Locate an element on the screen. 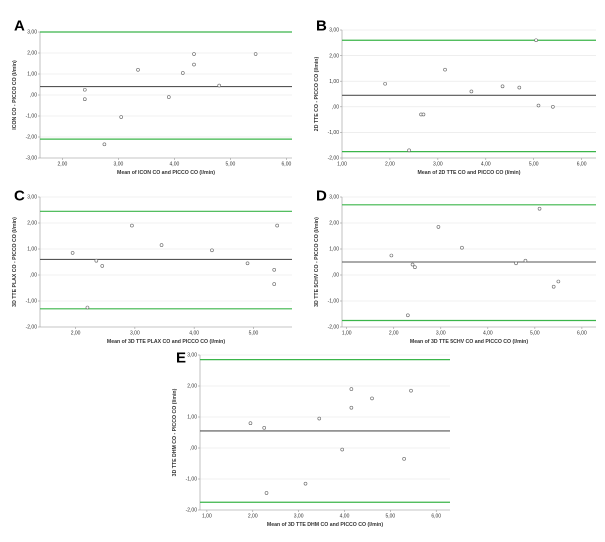  x-axis-label: Mean of ICON CO and PICCO CO (l/min) is located at coordinates (166, 173).